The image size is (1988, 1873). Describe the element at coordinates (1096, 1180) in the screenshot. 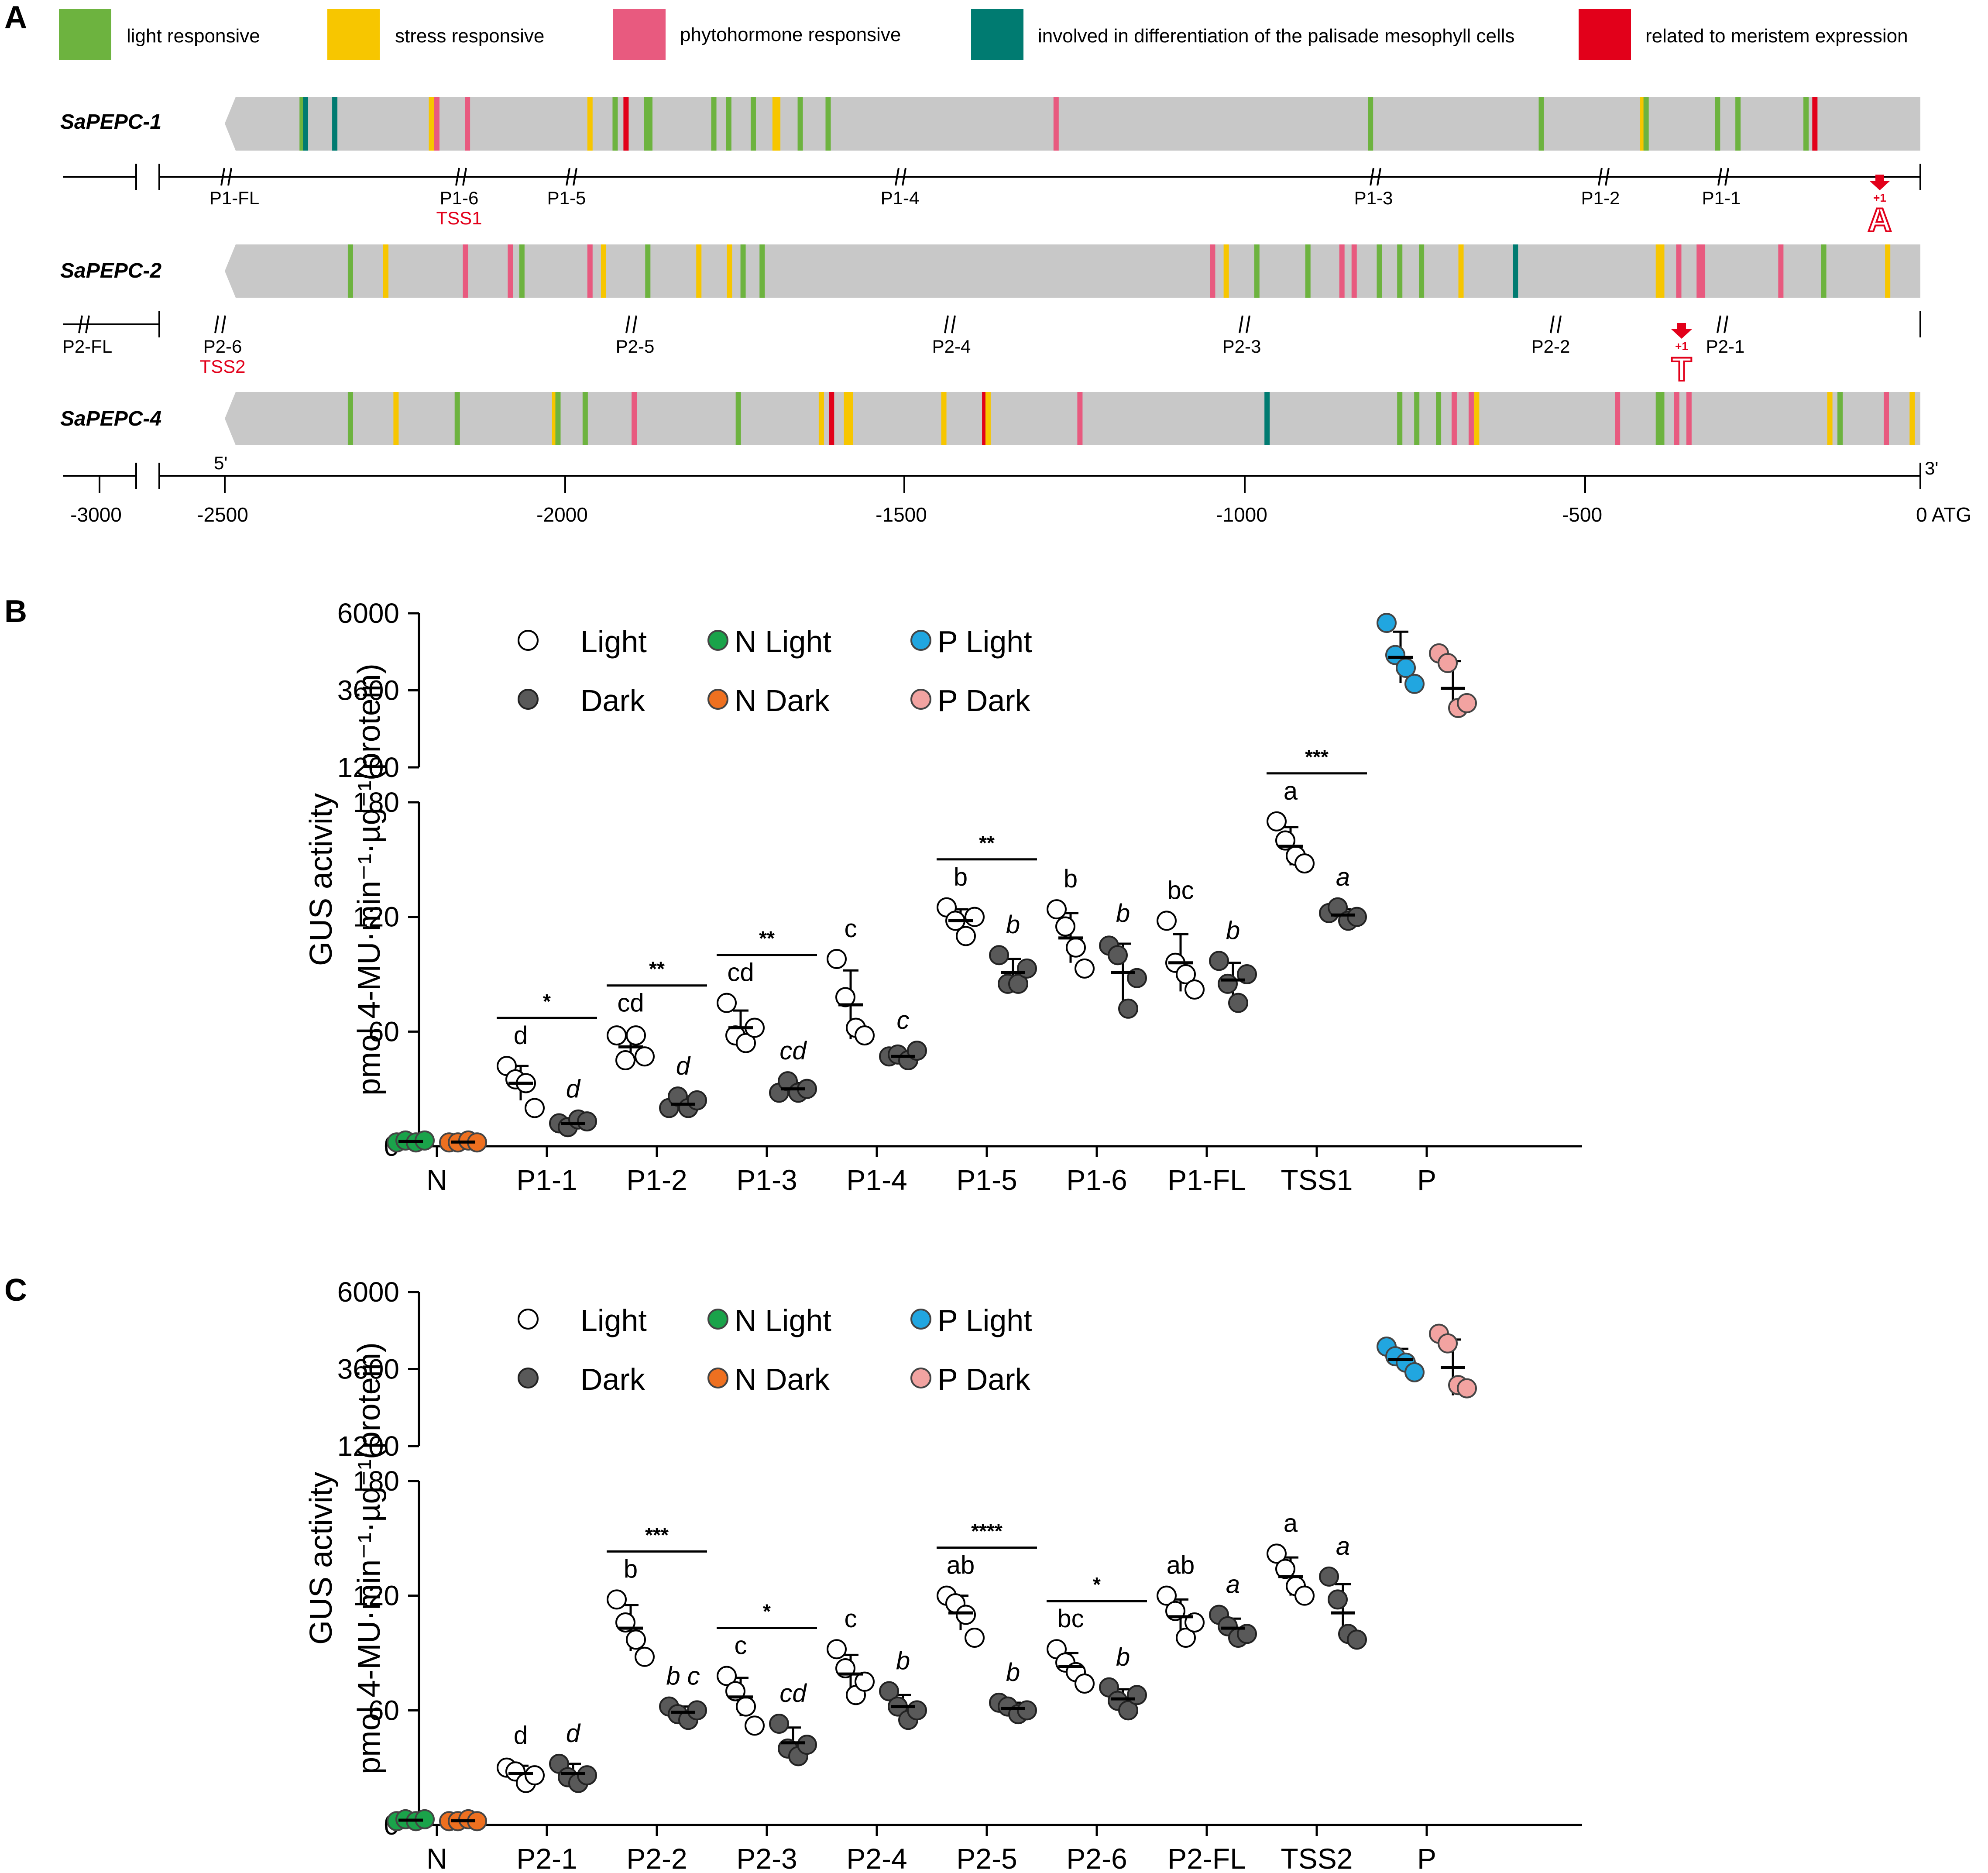

I see `x-tick-label: P1-6` at that location.